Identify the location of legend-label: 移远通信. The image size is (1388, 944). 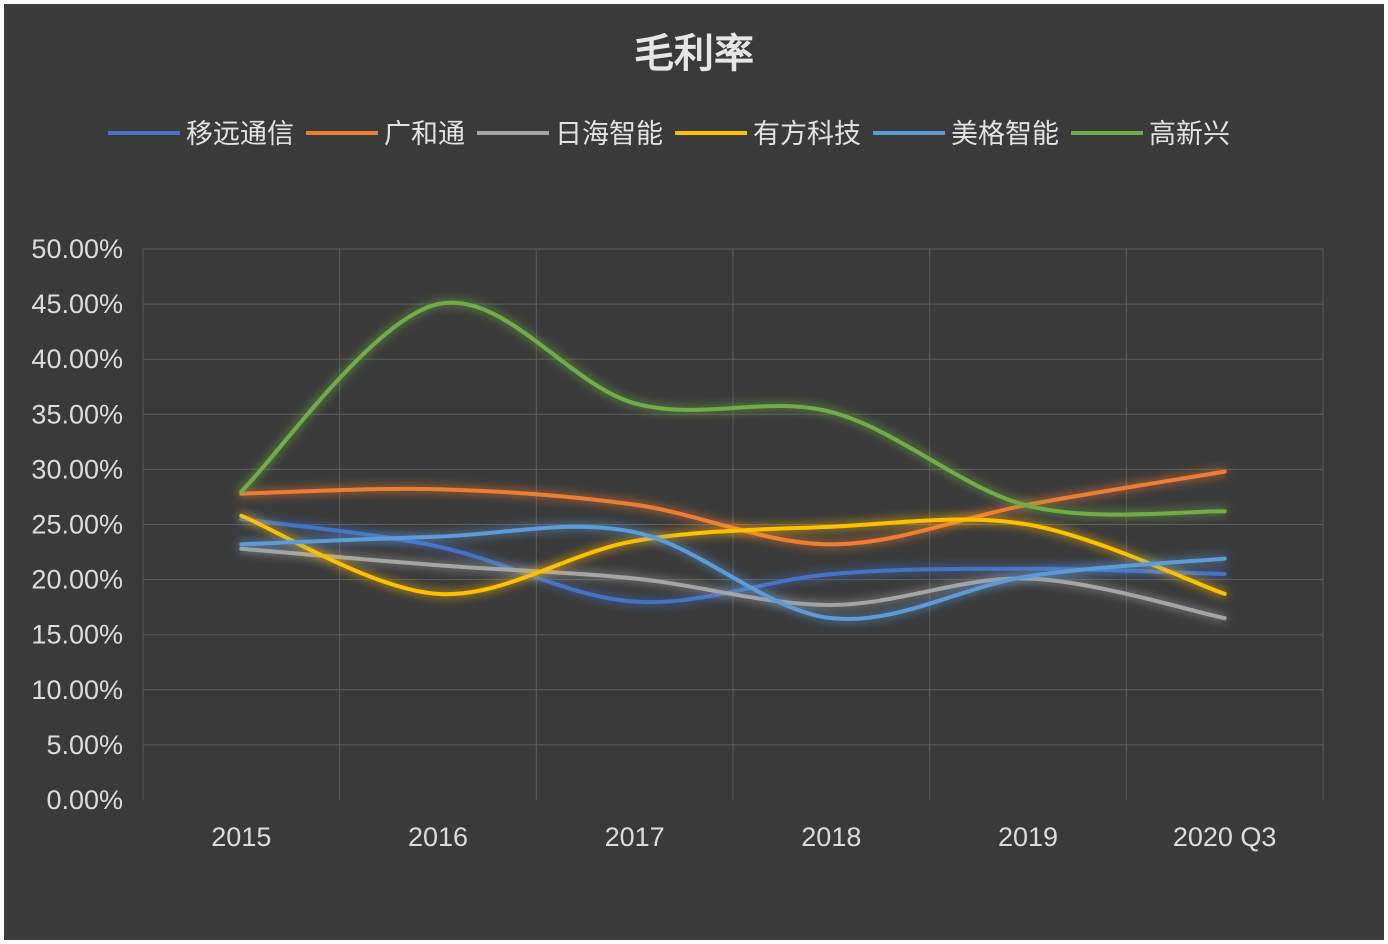
(240, 134).